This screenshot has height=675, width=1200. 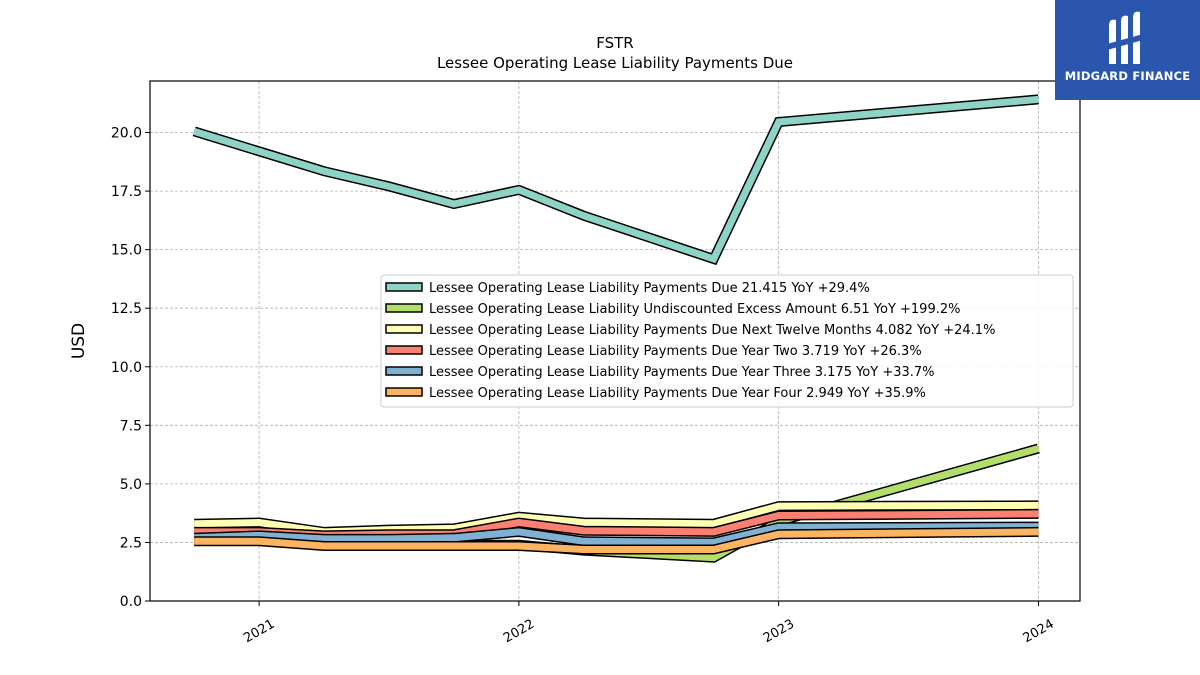 What do you see at coordinates (519, 632) in the screenshot?
I see `x-tick-label: 2022` at bounding box center [519, 632].